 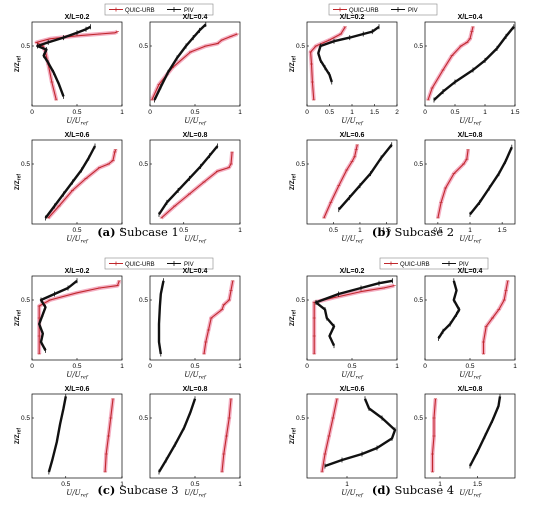 What do you see at coordinates (106, 490) in the screenshot?
I see `caption-label: (c)` at bounding box center [106, 490].